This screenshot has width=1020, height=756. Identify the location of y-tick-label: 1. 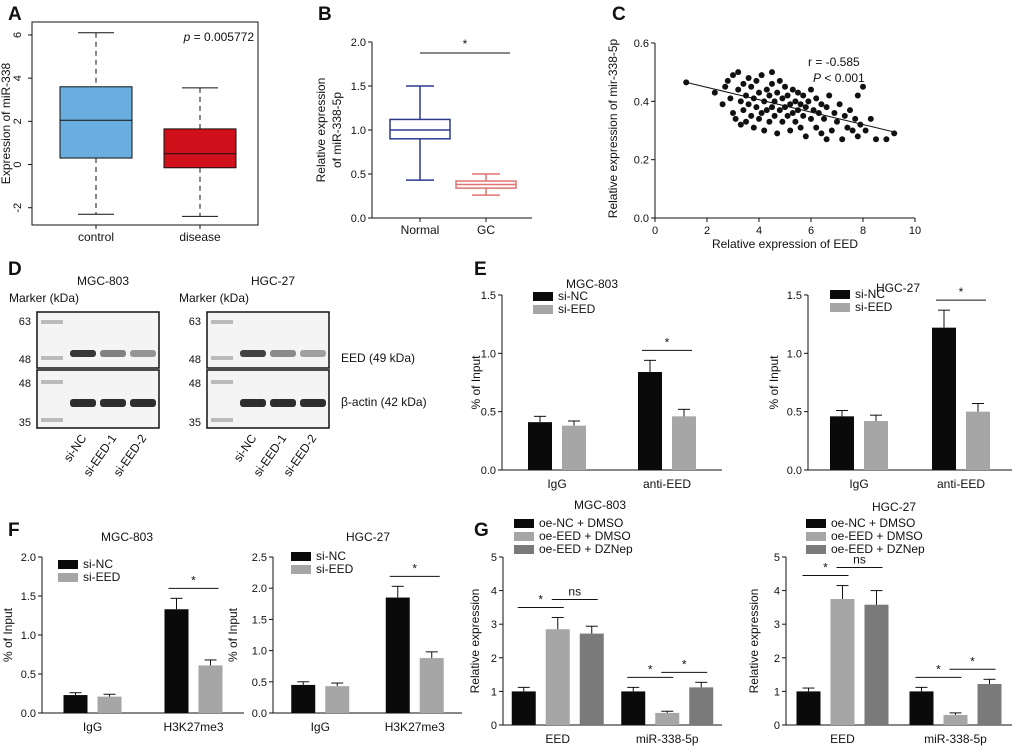
(494, 692).